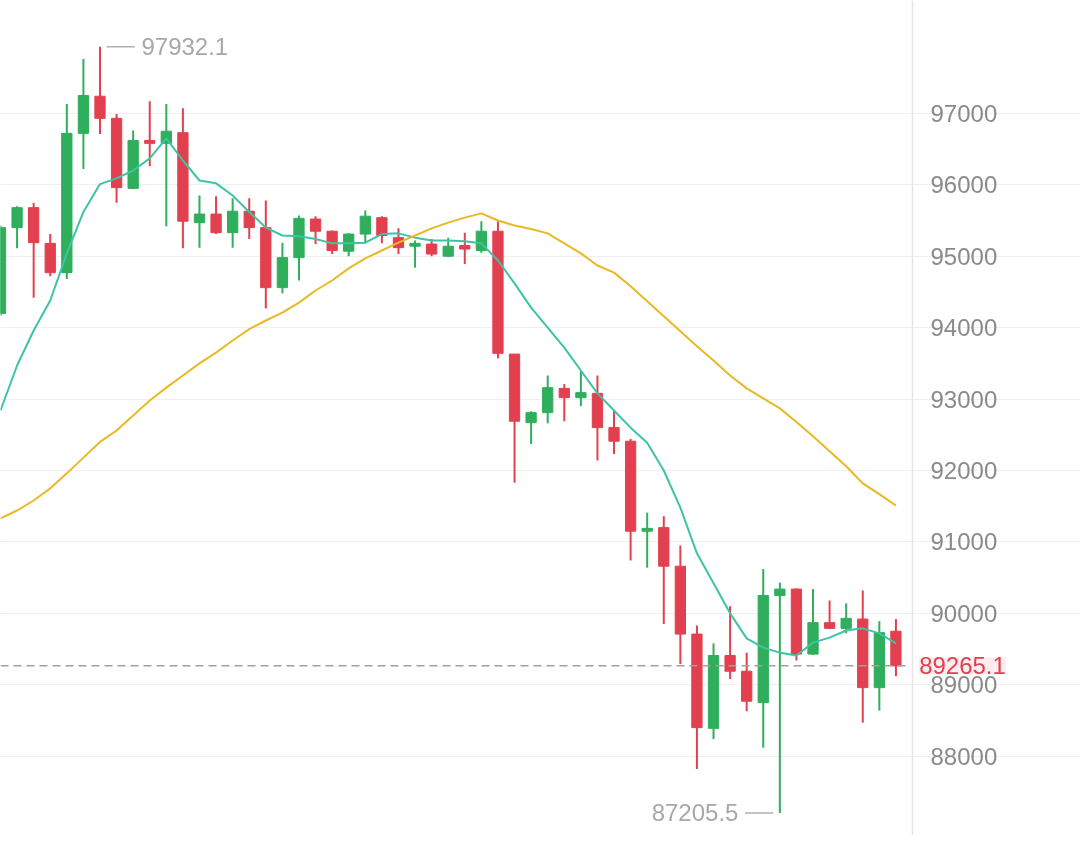 Image resolution: width=1080 pixels, height=846 pixels. What do you see at coordinates (695, 813) in the screenshot?
I see `annotation: 87205.5` at bounding box center [695, 813].